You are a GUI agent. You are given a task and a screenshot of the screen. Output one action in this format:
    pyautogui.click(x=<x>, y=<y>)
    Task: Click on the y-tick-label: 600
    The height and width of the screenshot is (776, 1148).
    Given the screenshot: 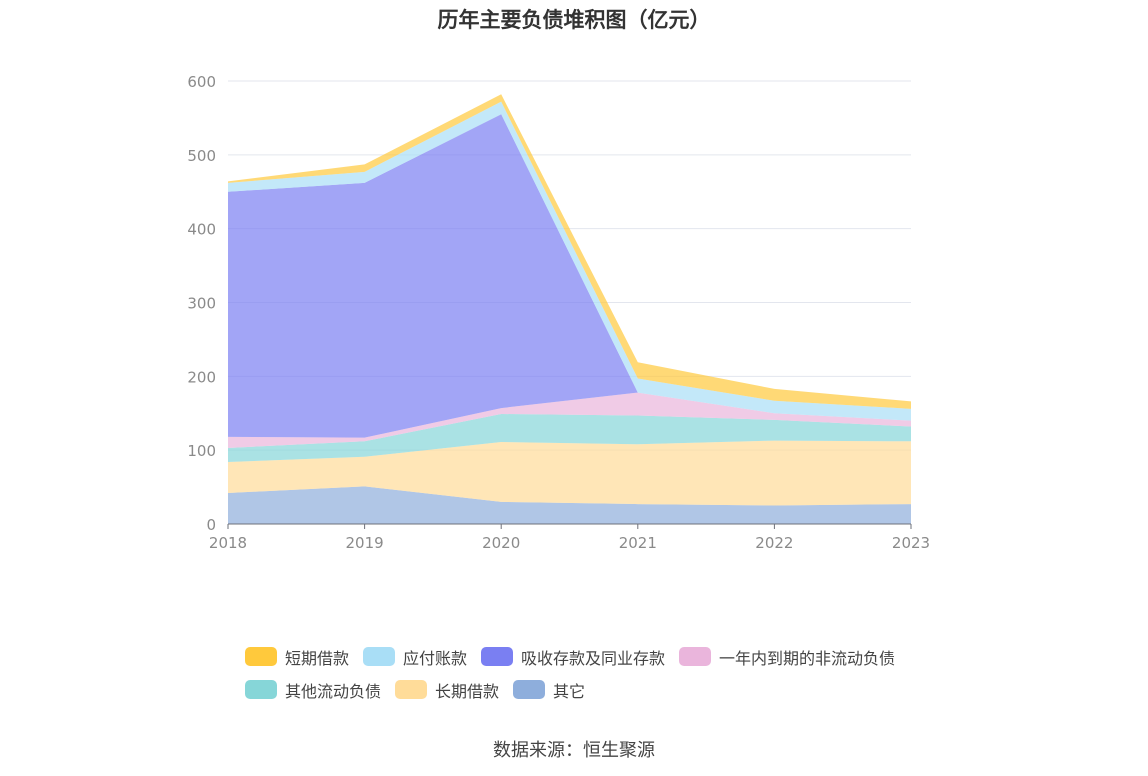 What is the action you would take?
    pyautogui.click(x=201, y=82)
    